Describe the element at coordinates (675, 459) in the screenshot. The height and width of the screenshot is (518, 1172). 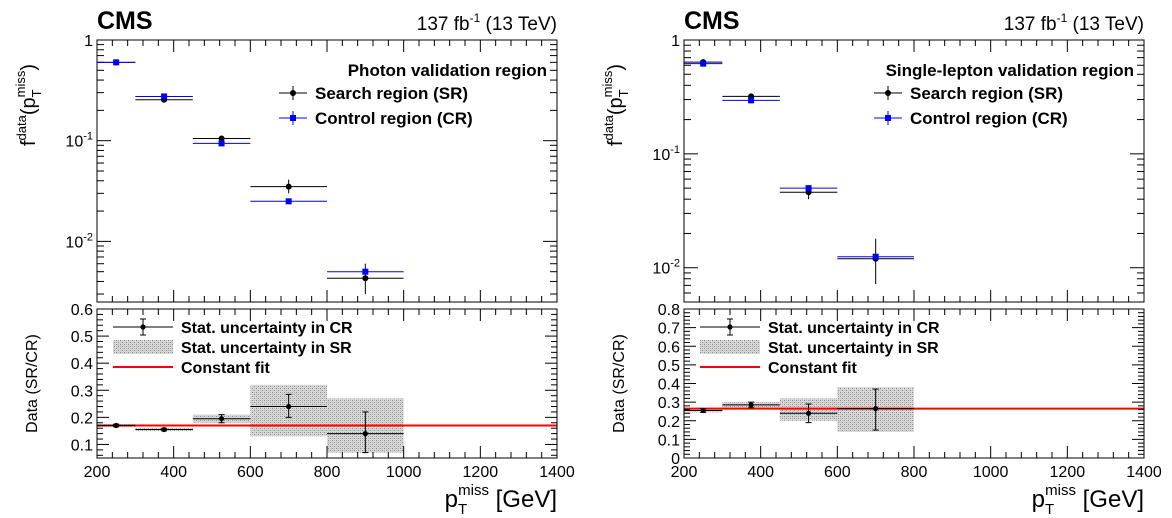
I see `bottom-y-tick-label: 0` at that location.